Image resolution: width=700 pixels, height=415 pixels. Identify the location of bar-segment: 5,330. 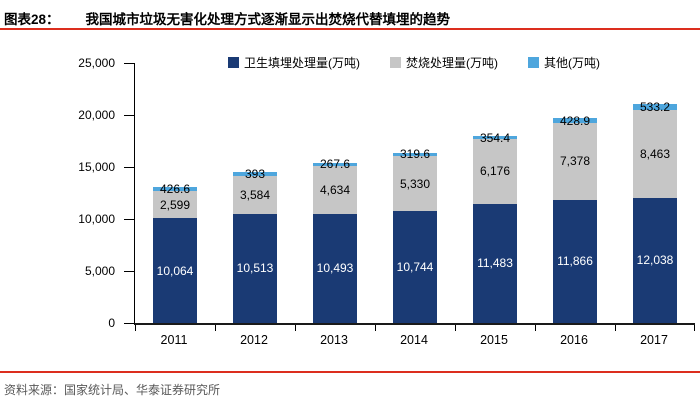
(415, 183).